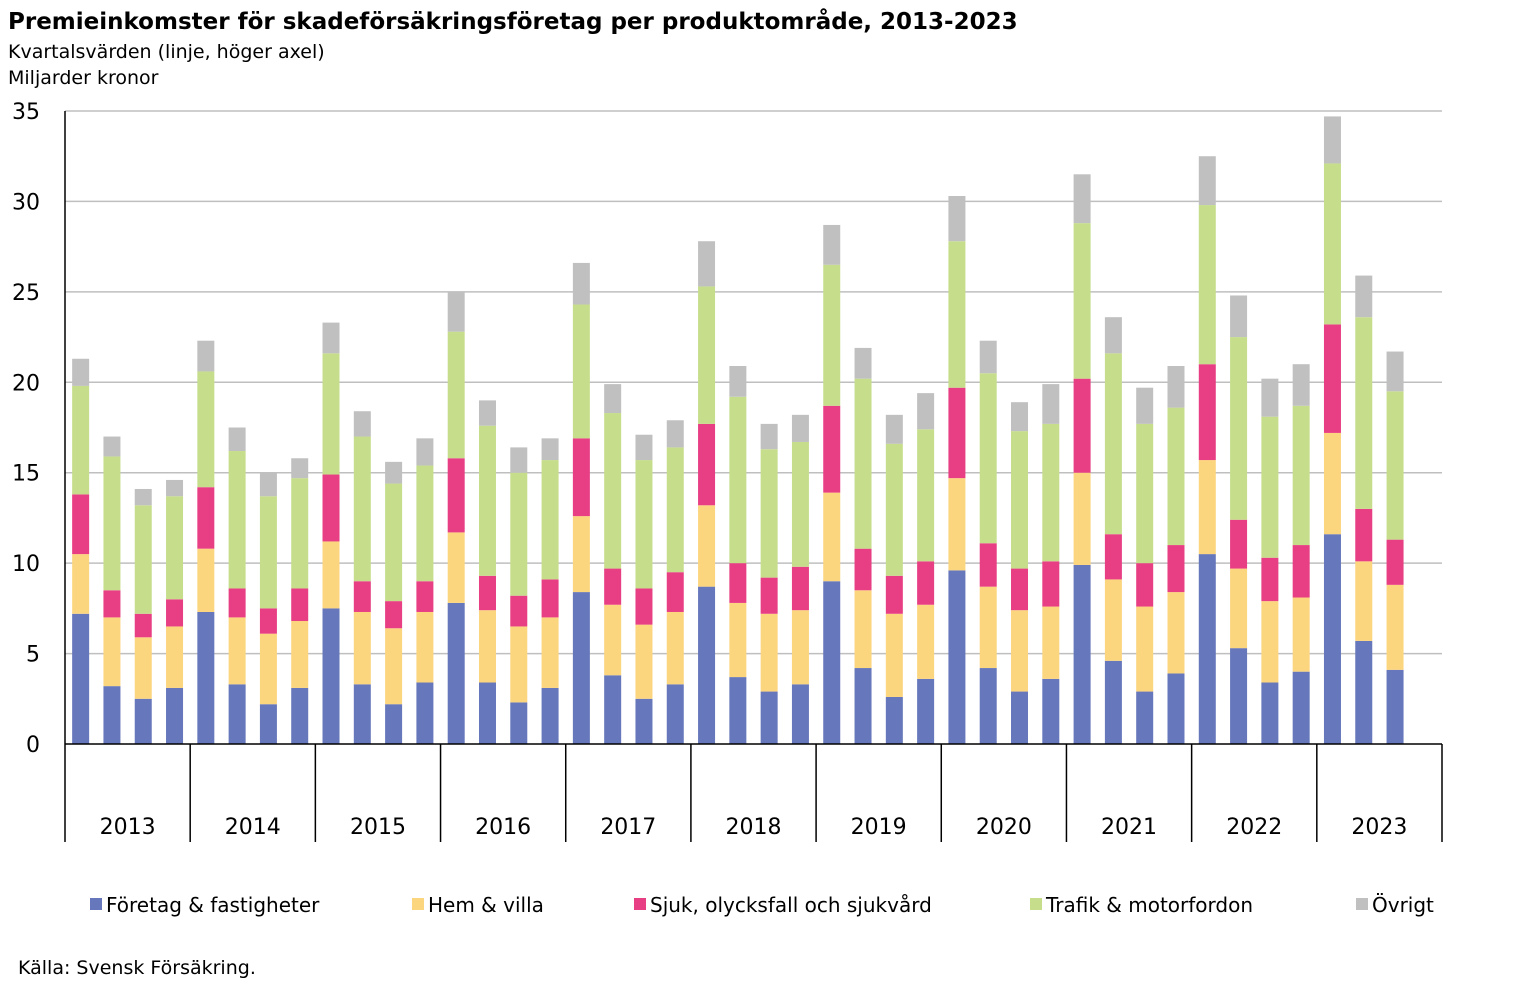 This screenshot has height=993, width=1523. What do you see at coordinates (33, 655) in the screenshot?
I see `y-tick-label: 5` at bounding box center [33, 655].